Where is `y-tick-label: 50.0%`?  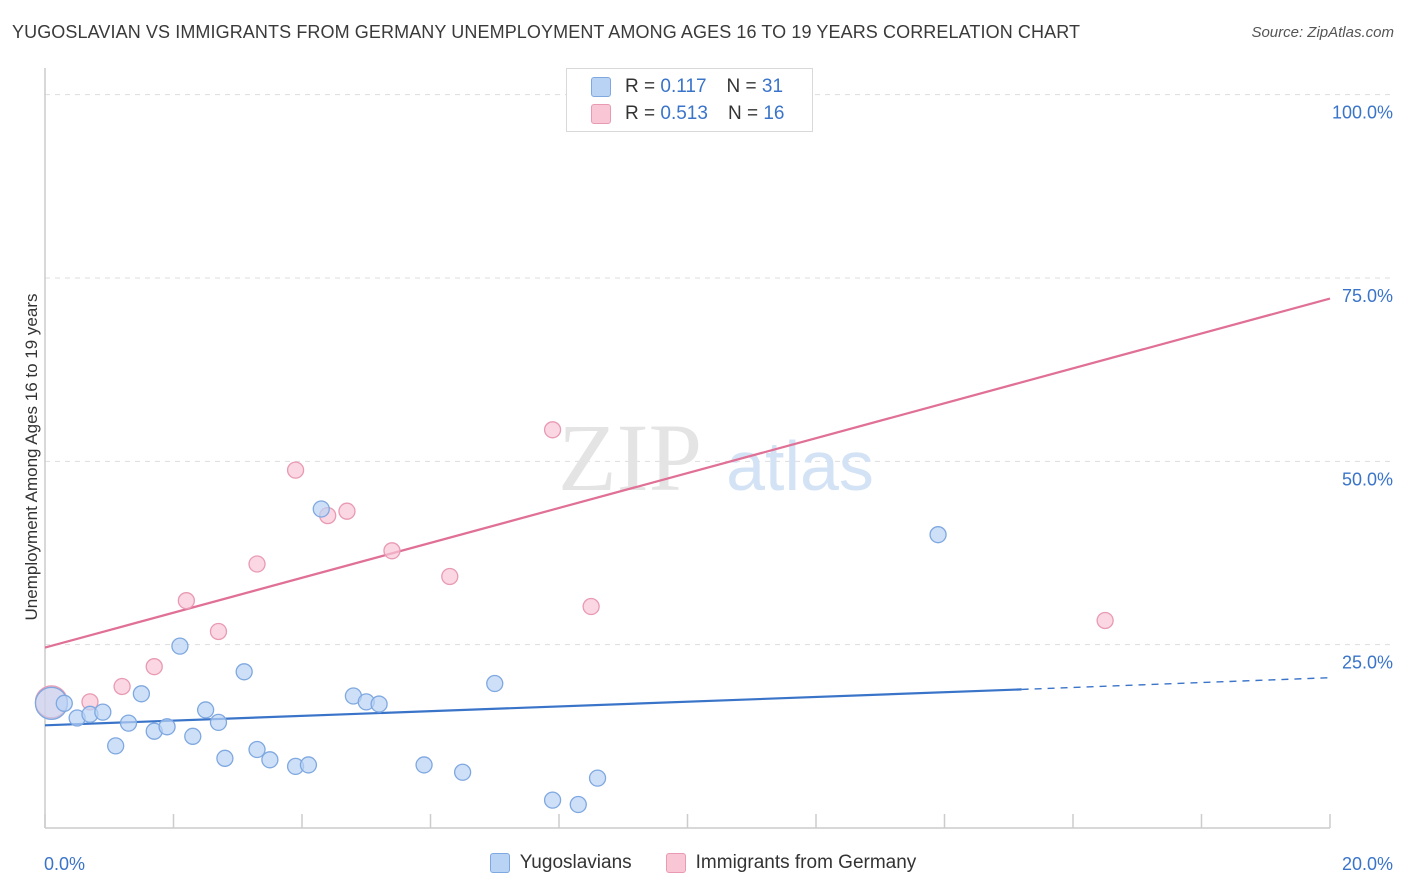 y-tick-label: 50.0% is located at coordinates (1367, 479).